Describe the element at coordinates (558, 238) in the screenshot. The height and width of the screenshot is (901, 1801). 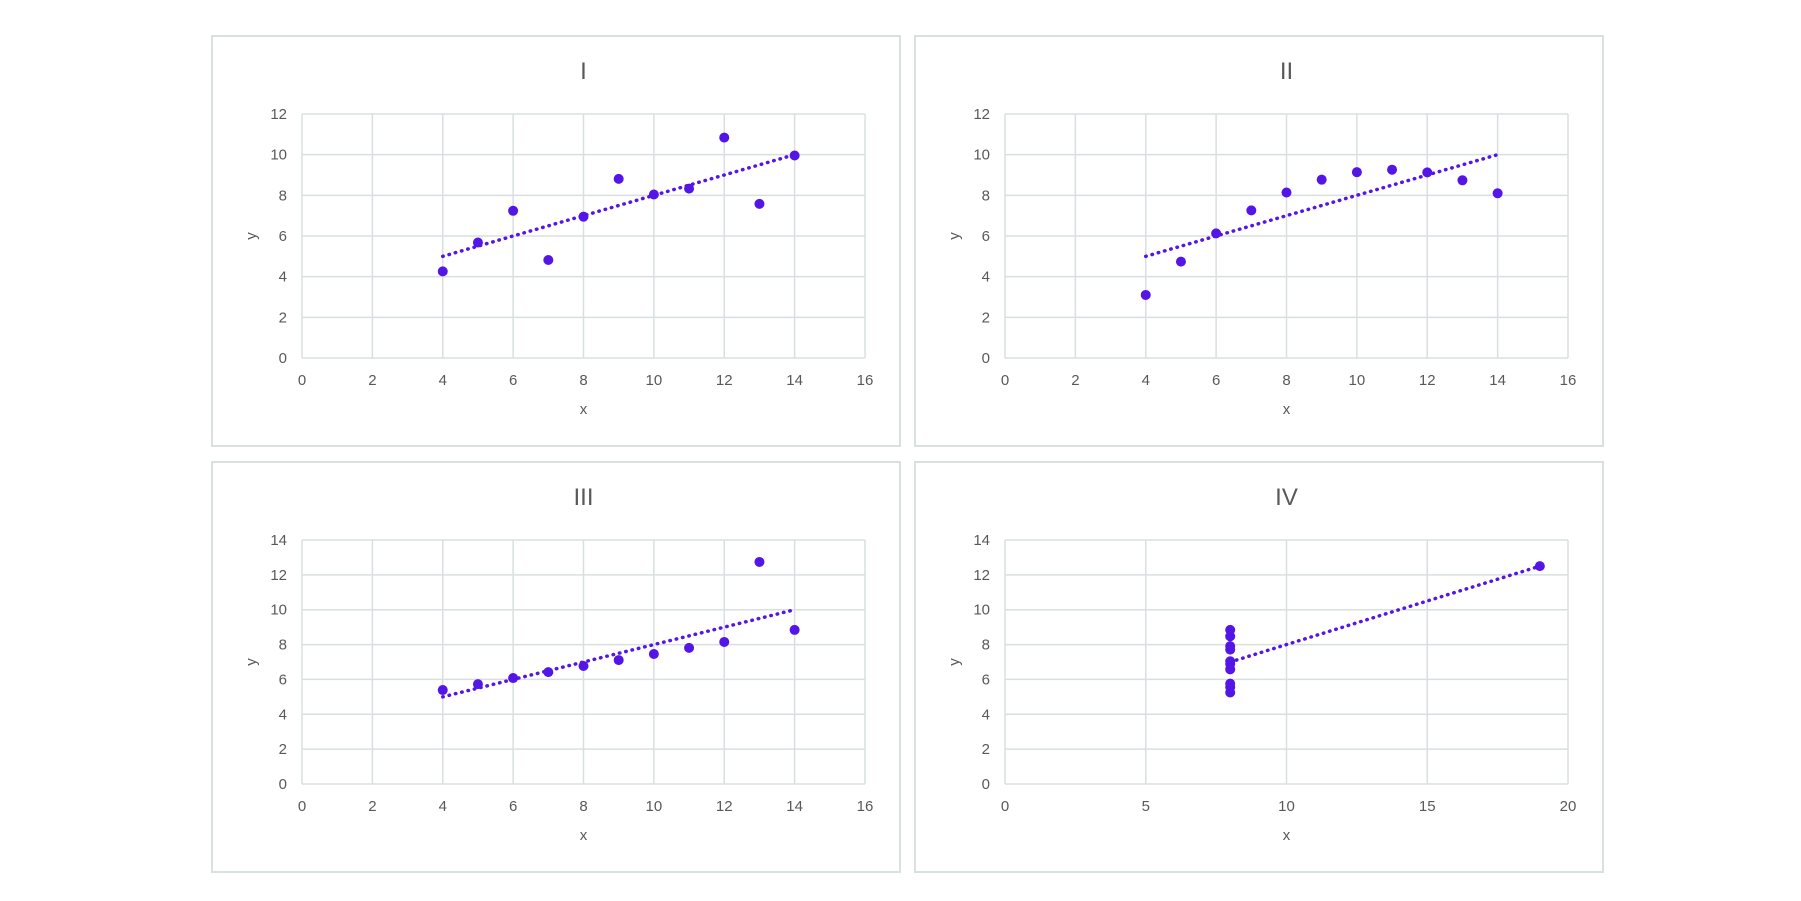
I see `scatter-chart-I: I 0 2 4 6 8 10 12 0 2 4 6 8 10 12 14 16 x y` at that location.